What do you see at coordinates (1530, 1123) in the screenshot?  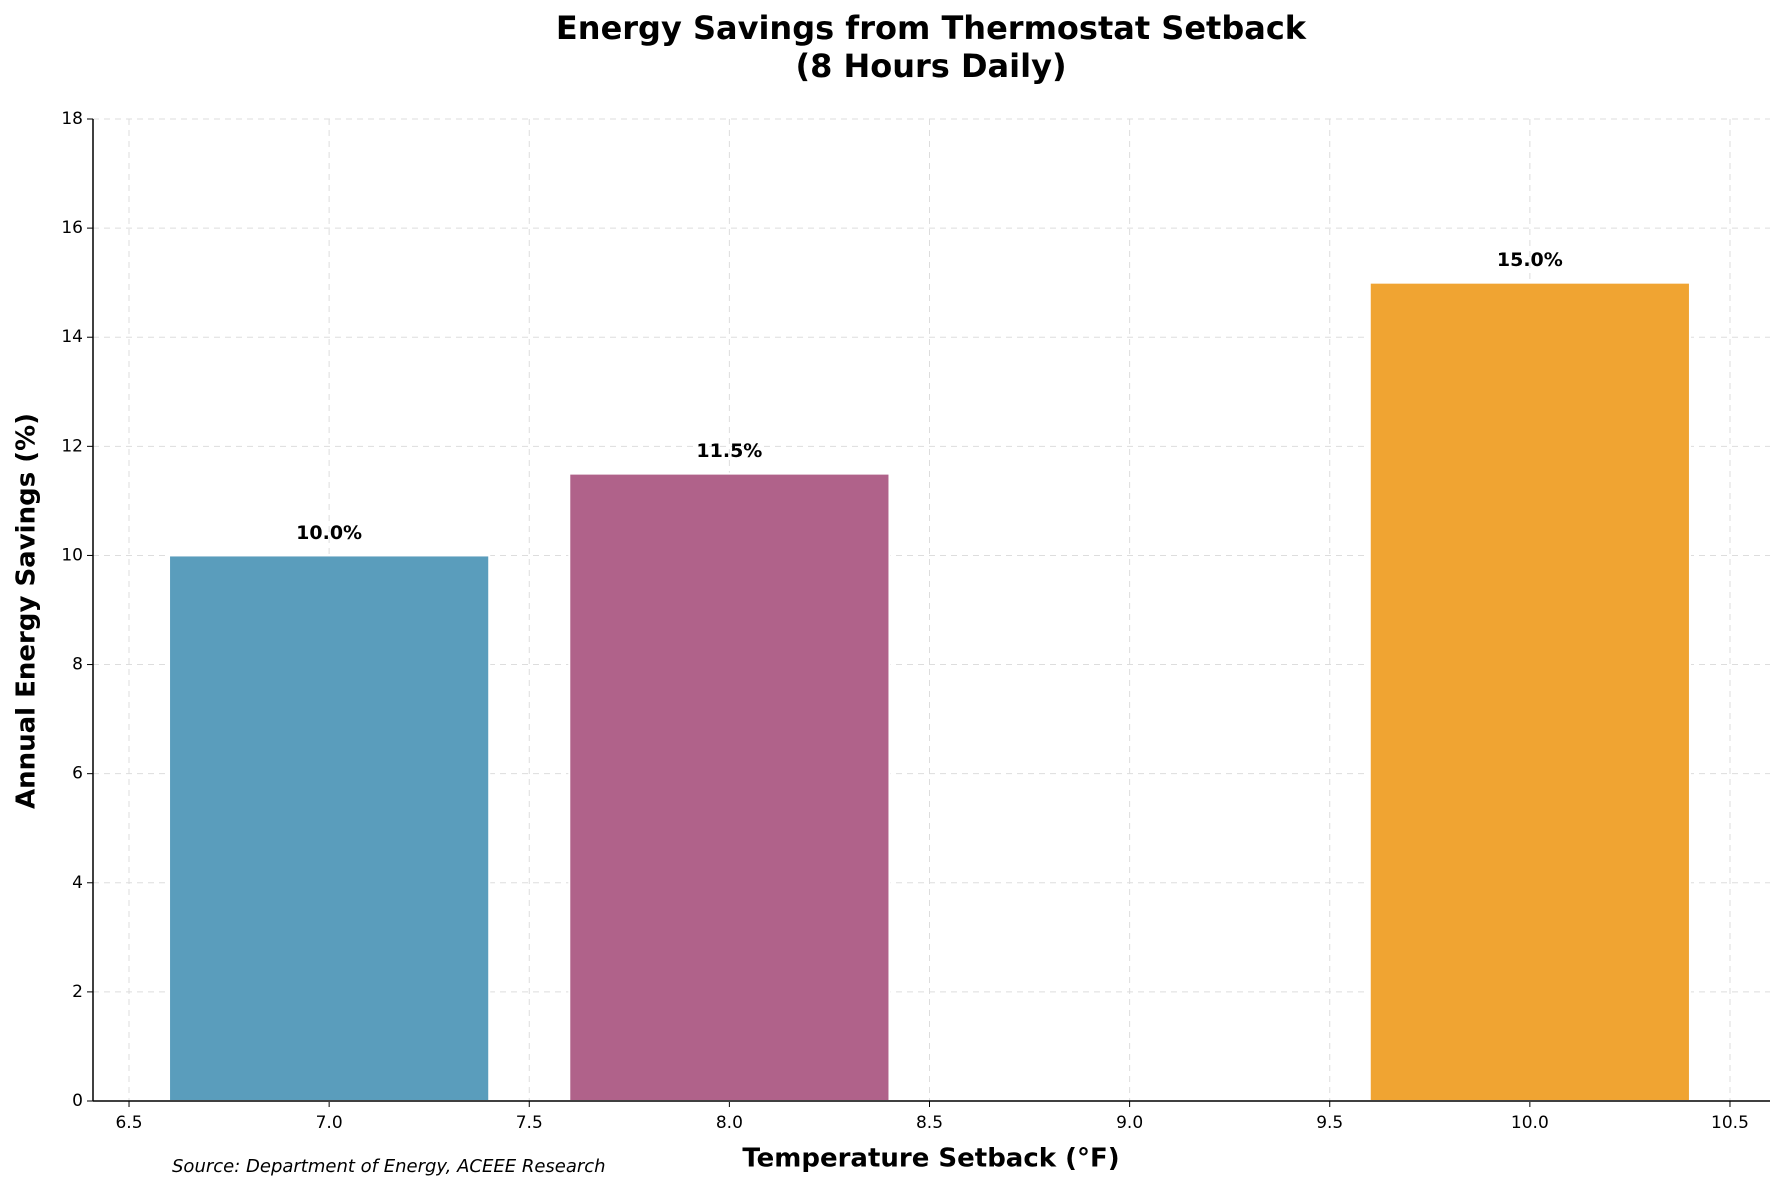 I see `x-tick-label: 10.0` at bounding box center [1530, 1123].